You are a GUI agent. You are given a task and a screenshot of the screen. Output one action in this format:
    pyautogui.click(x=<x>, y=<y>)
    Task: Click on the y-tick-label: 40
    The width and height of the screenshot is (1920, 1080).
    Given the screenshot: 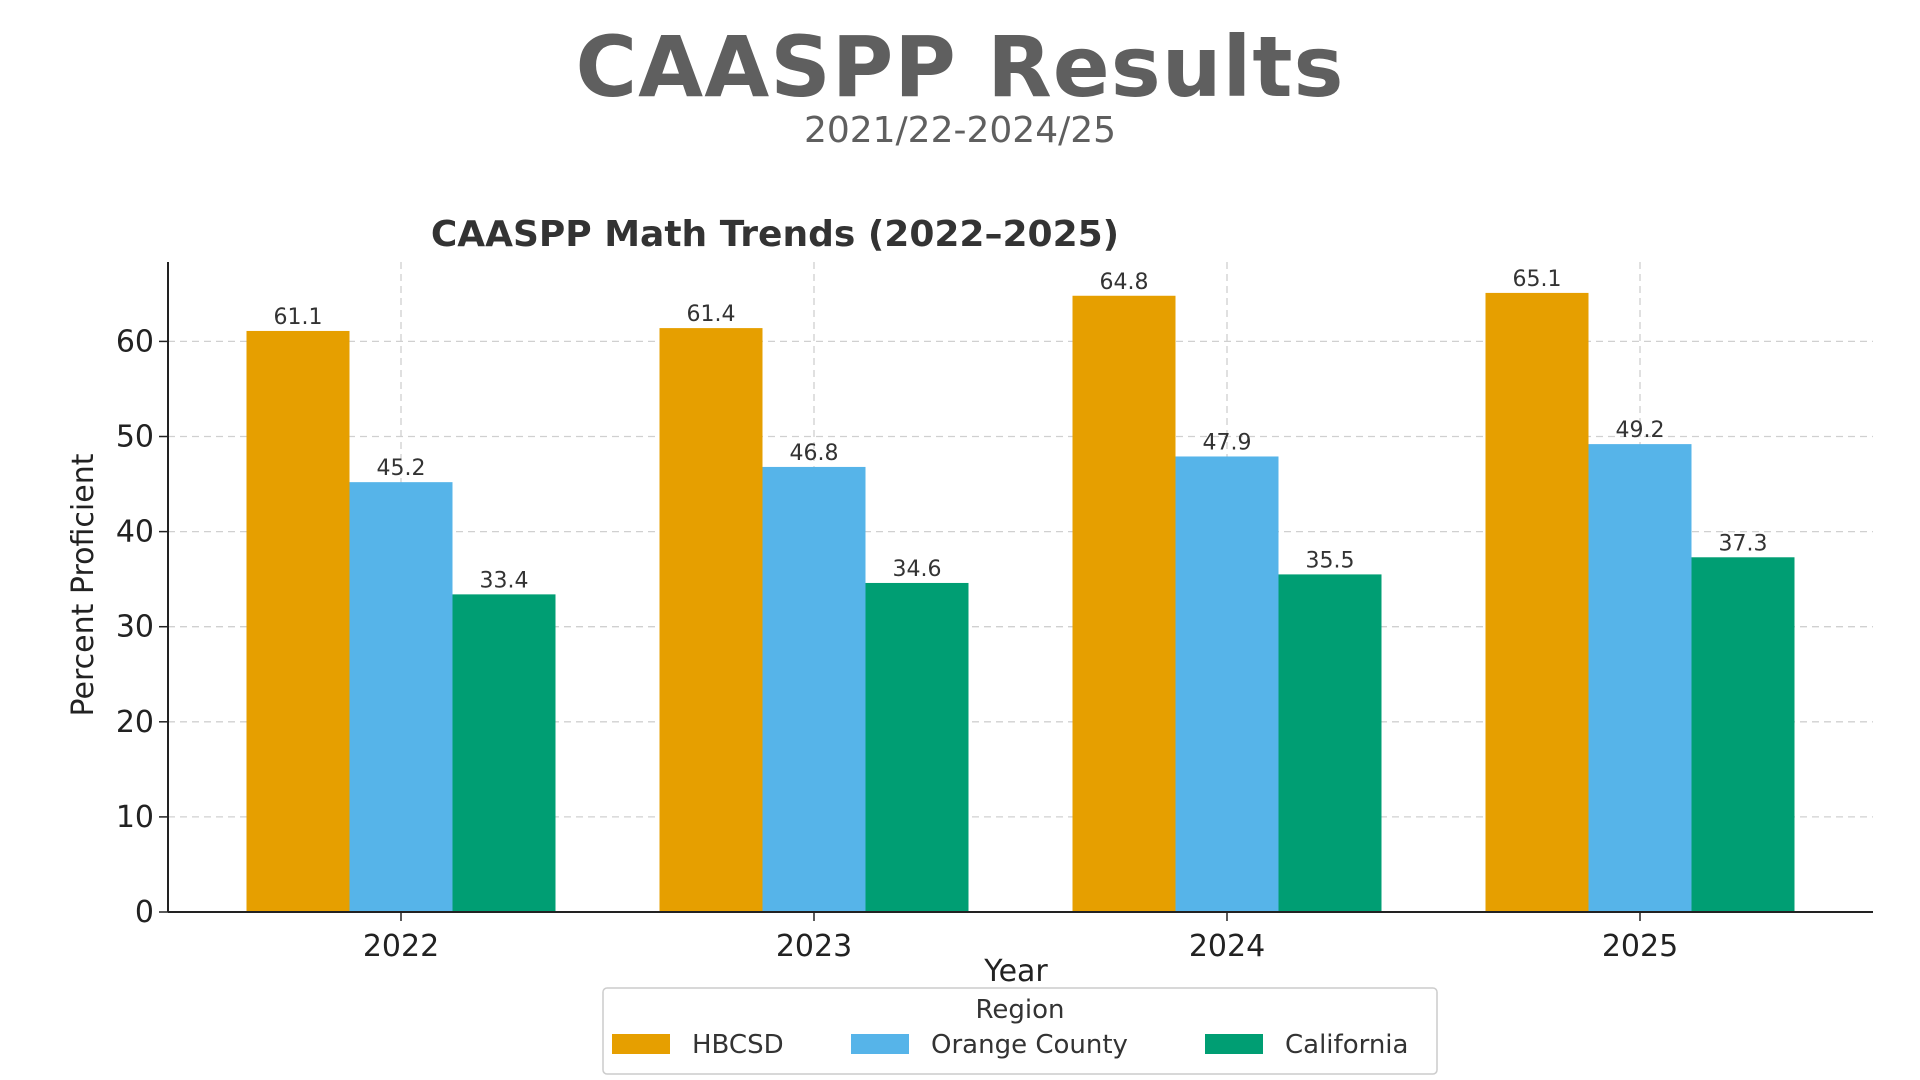 What is the action you would take?
    pyautogui.click(x=135, y=532)
    